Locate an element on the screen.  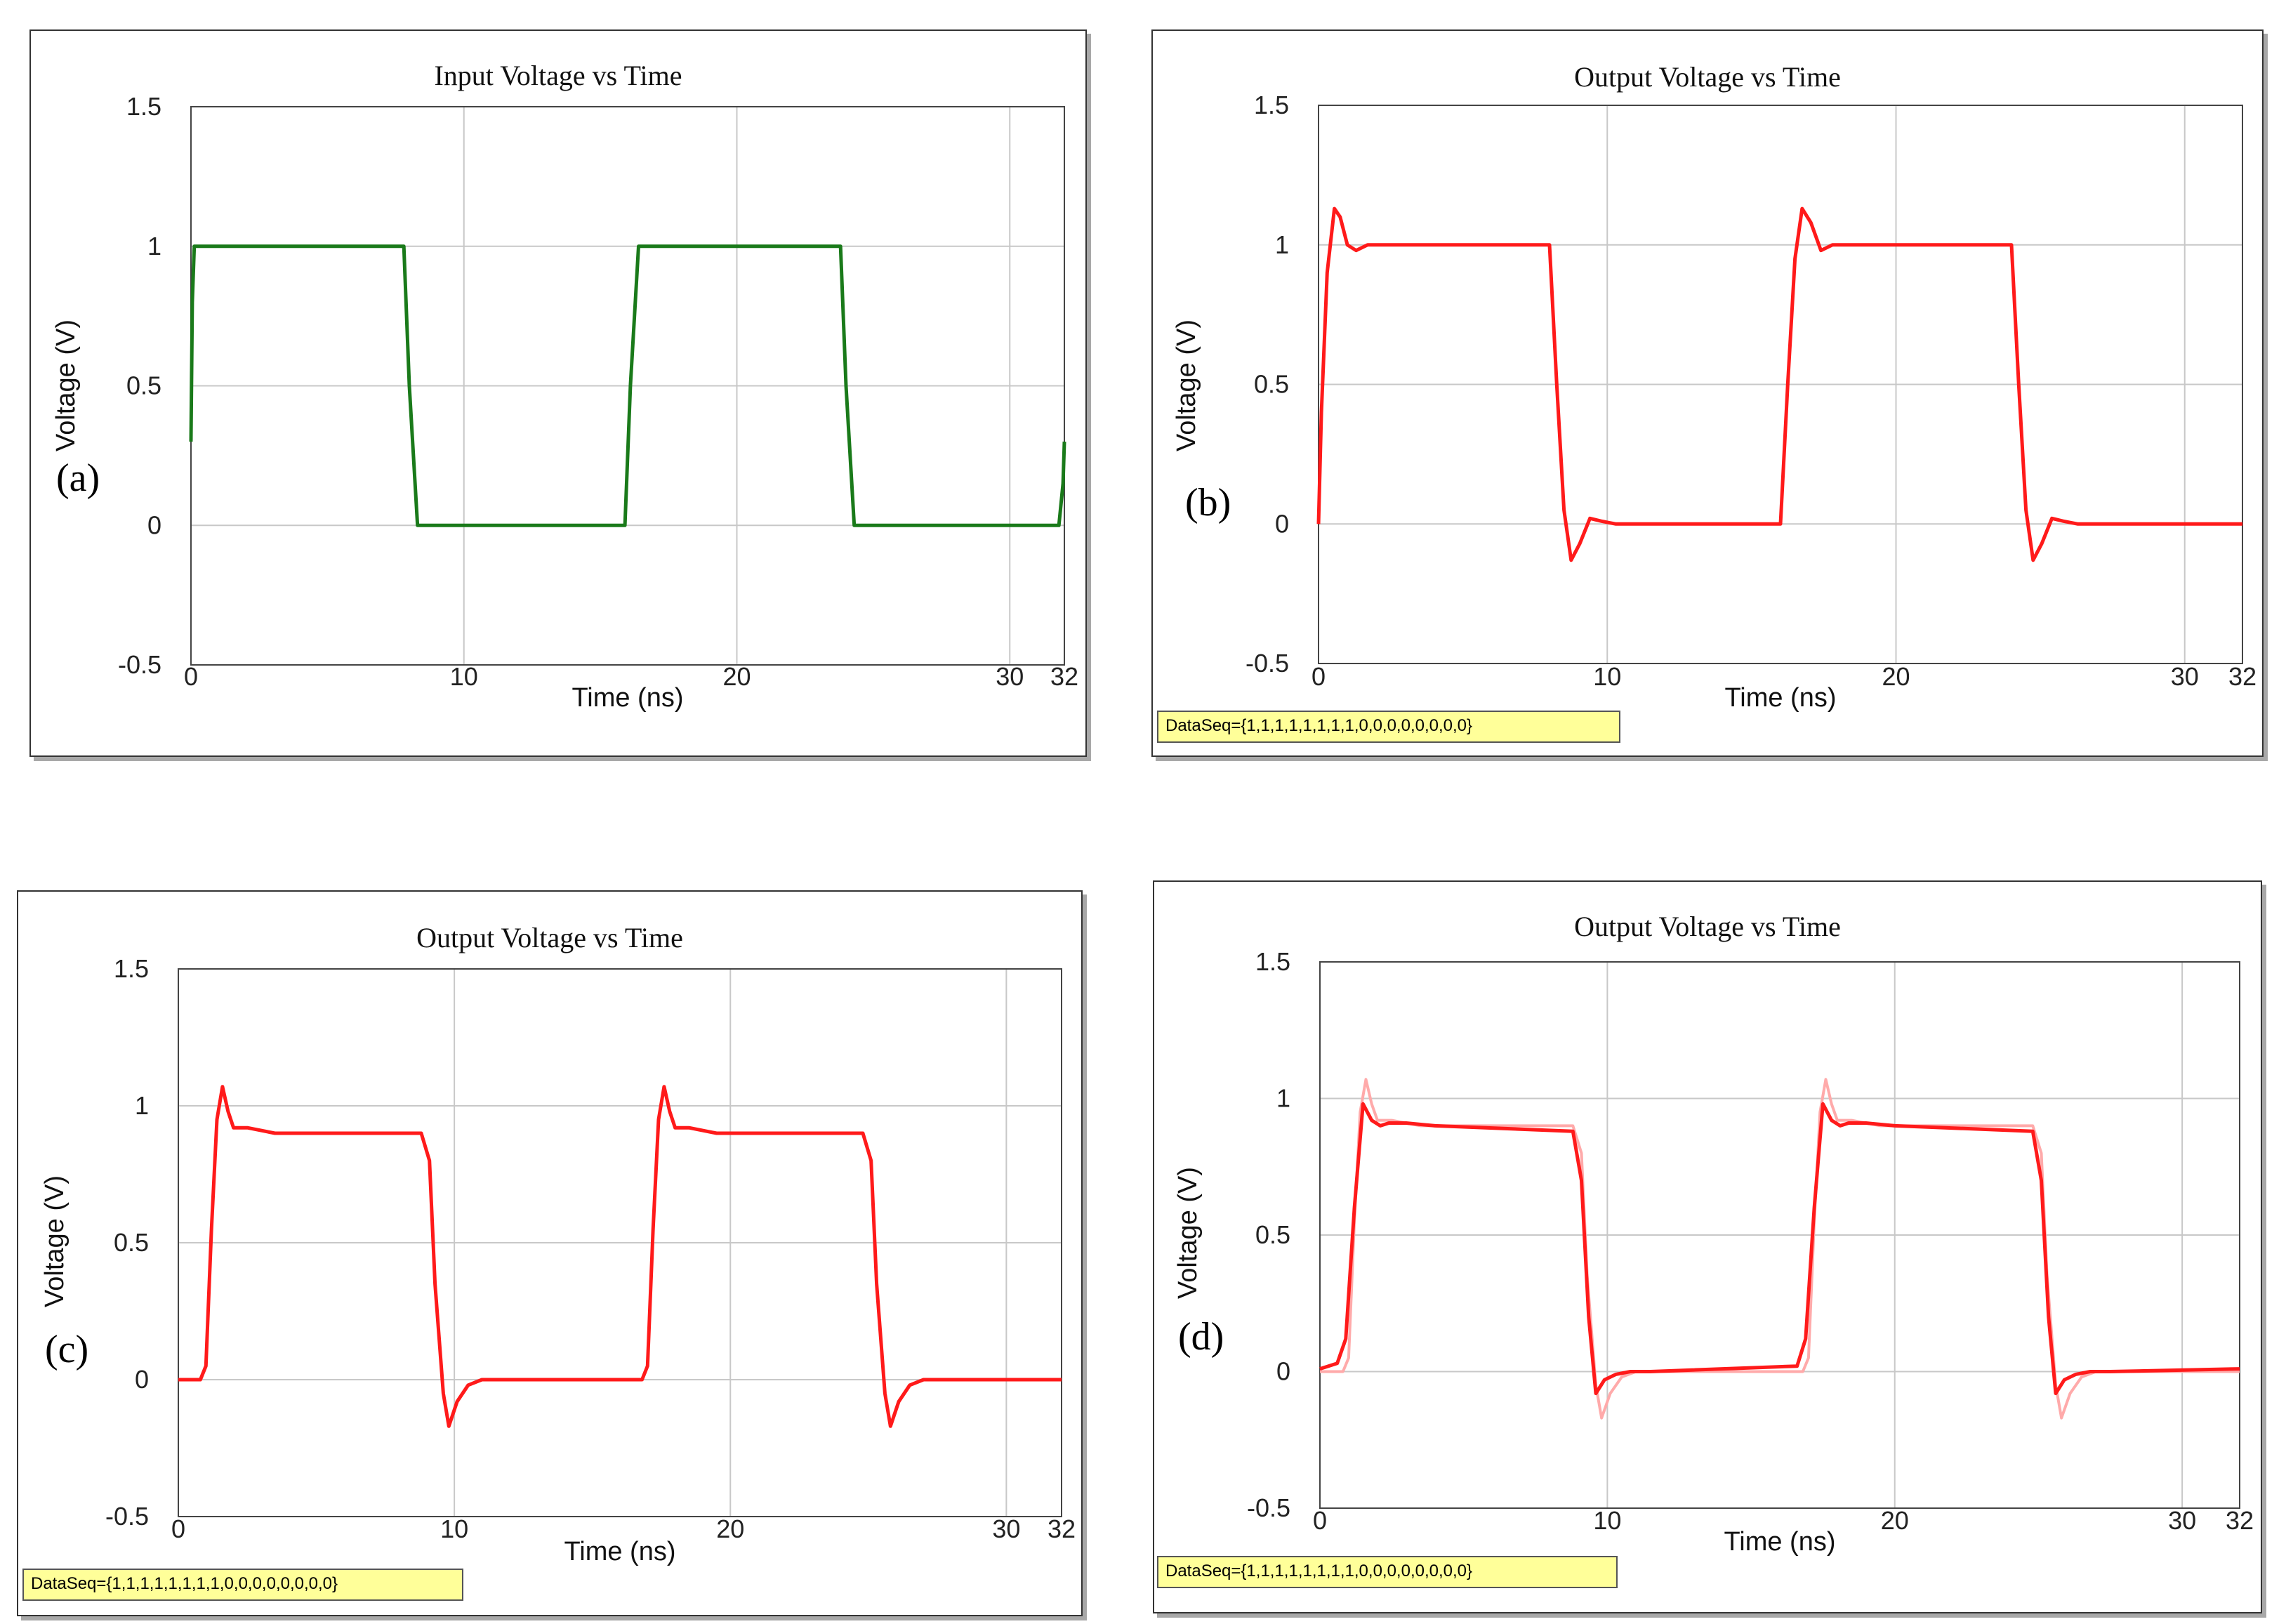
panel-label: (b) is located at coordinates (1208, 502).